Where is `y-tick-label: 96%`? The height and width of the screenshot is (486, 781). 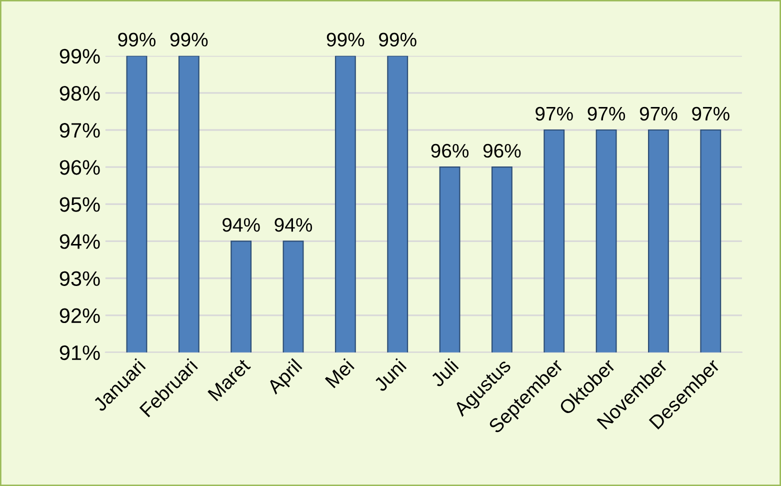
y-tick-label: 96% is located at coordinates (80, 167).